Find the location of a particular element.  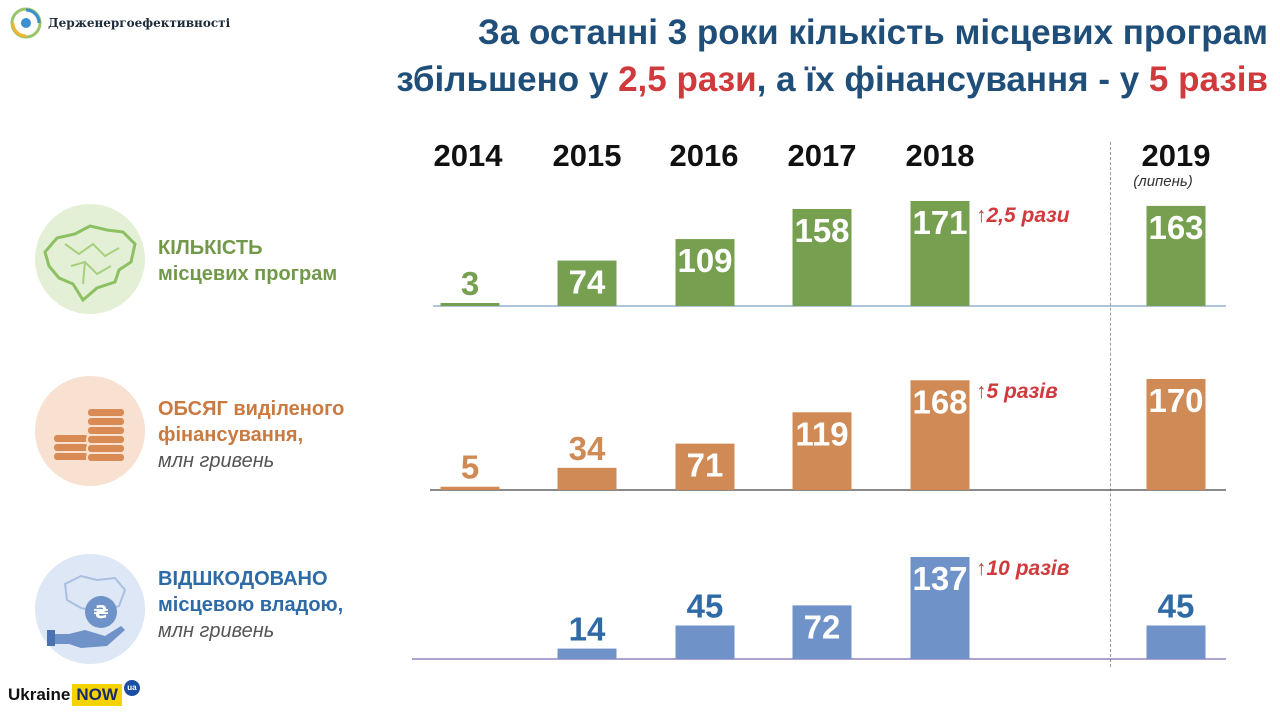

growth-note-funding: ↑5 разів is located at coordinates (1017, 391).